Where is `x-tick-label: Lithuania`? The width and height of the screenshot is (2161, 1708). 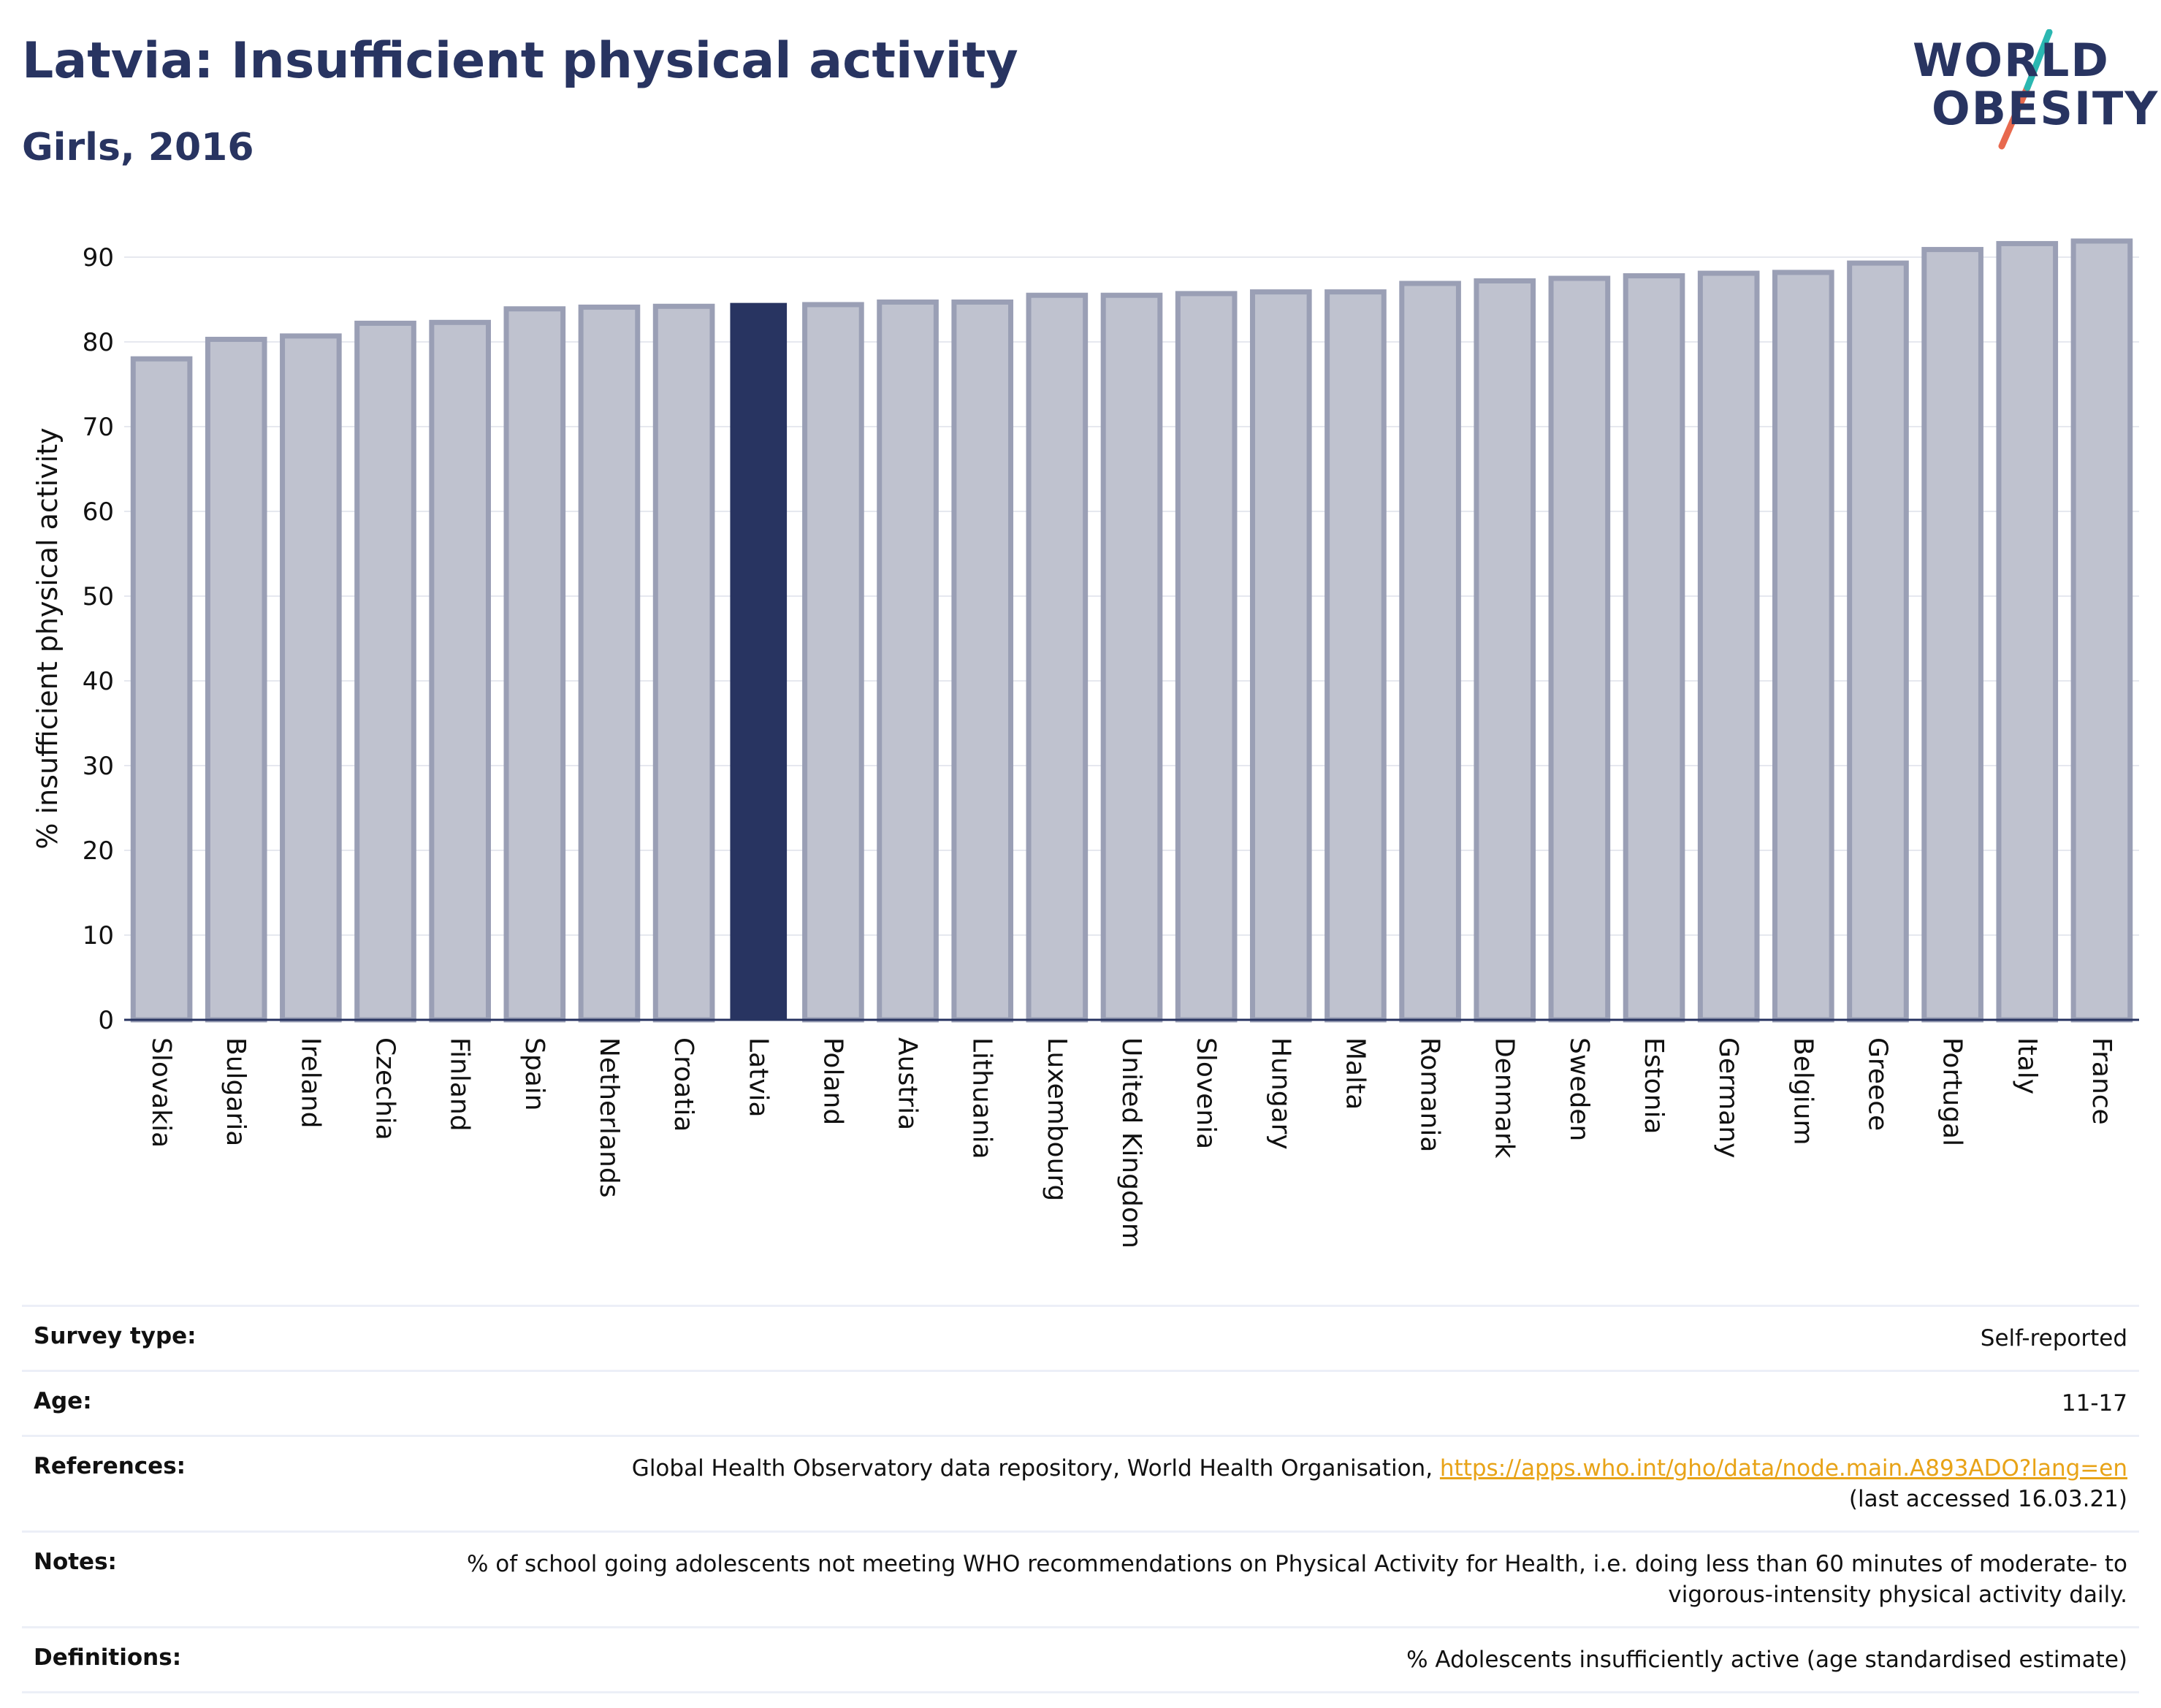
x-tick-label: Lithuania is located at coordinates (982, 1098).